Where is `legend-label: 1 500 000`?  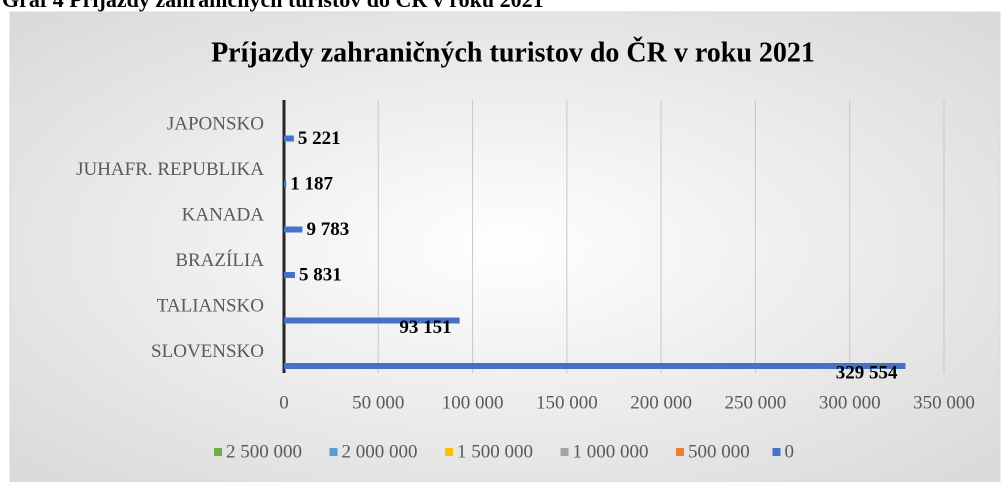 legend-label: 1 500 000 is located at coordinates (495, 451).